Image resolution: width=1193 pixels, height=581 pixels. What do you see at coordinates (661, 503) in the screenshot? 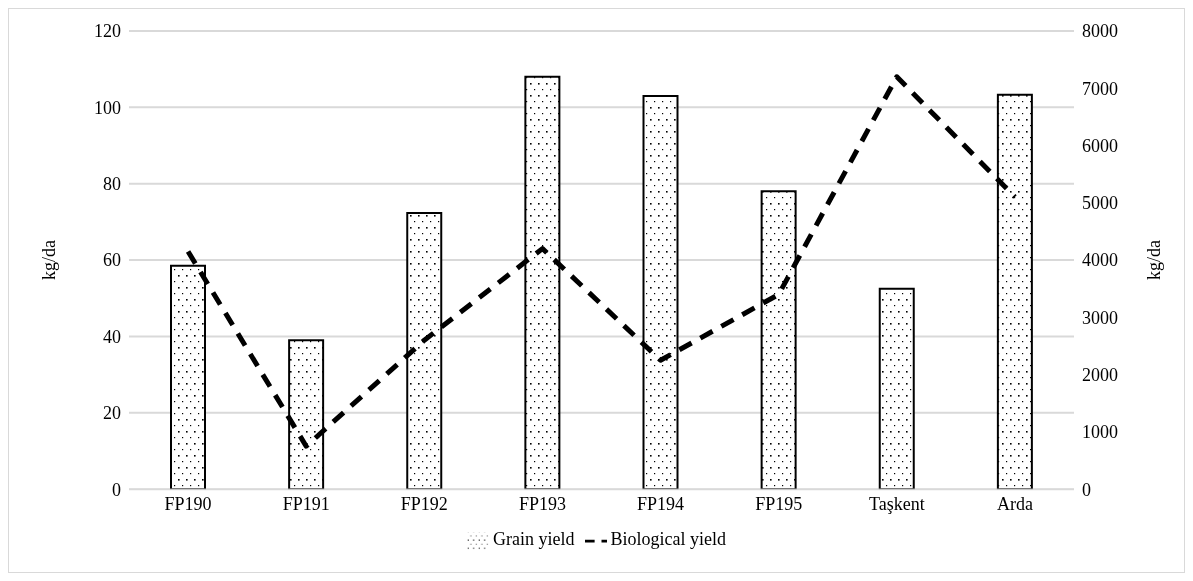
I see `x-tick-label: FP194` at bounding box center [661, 503].